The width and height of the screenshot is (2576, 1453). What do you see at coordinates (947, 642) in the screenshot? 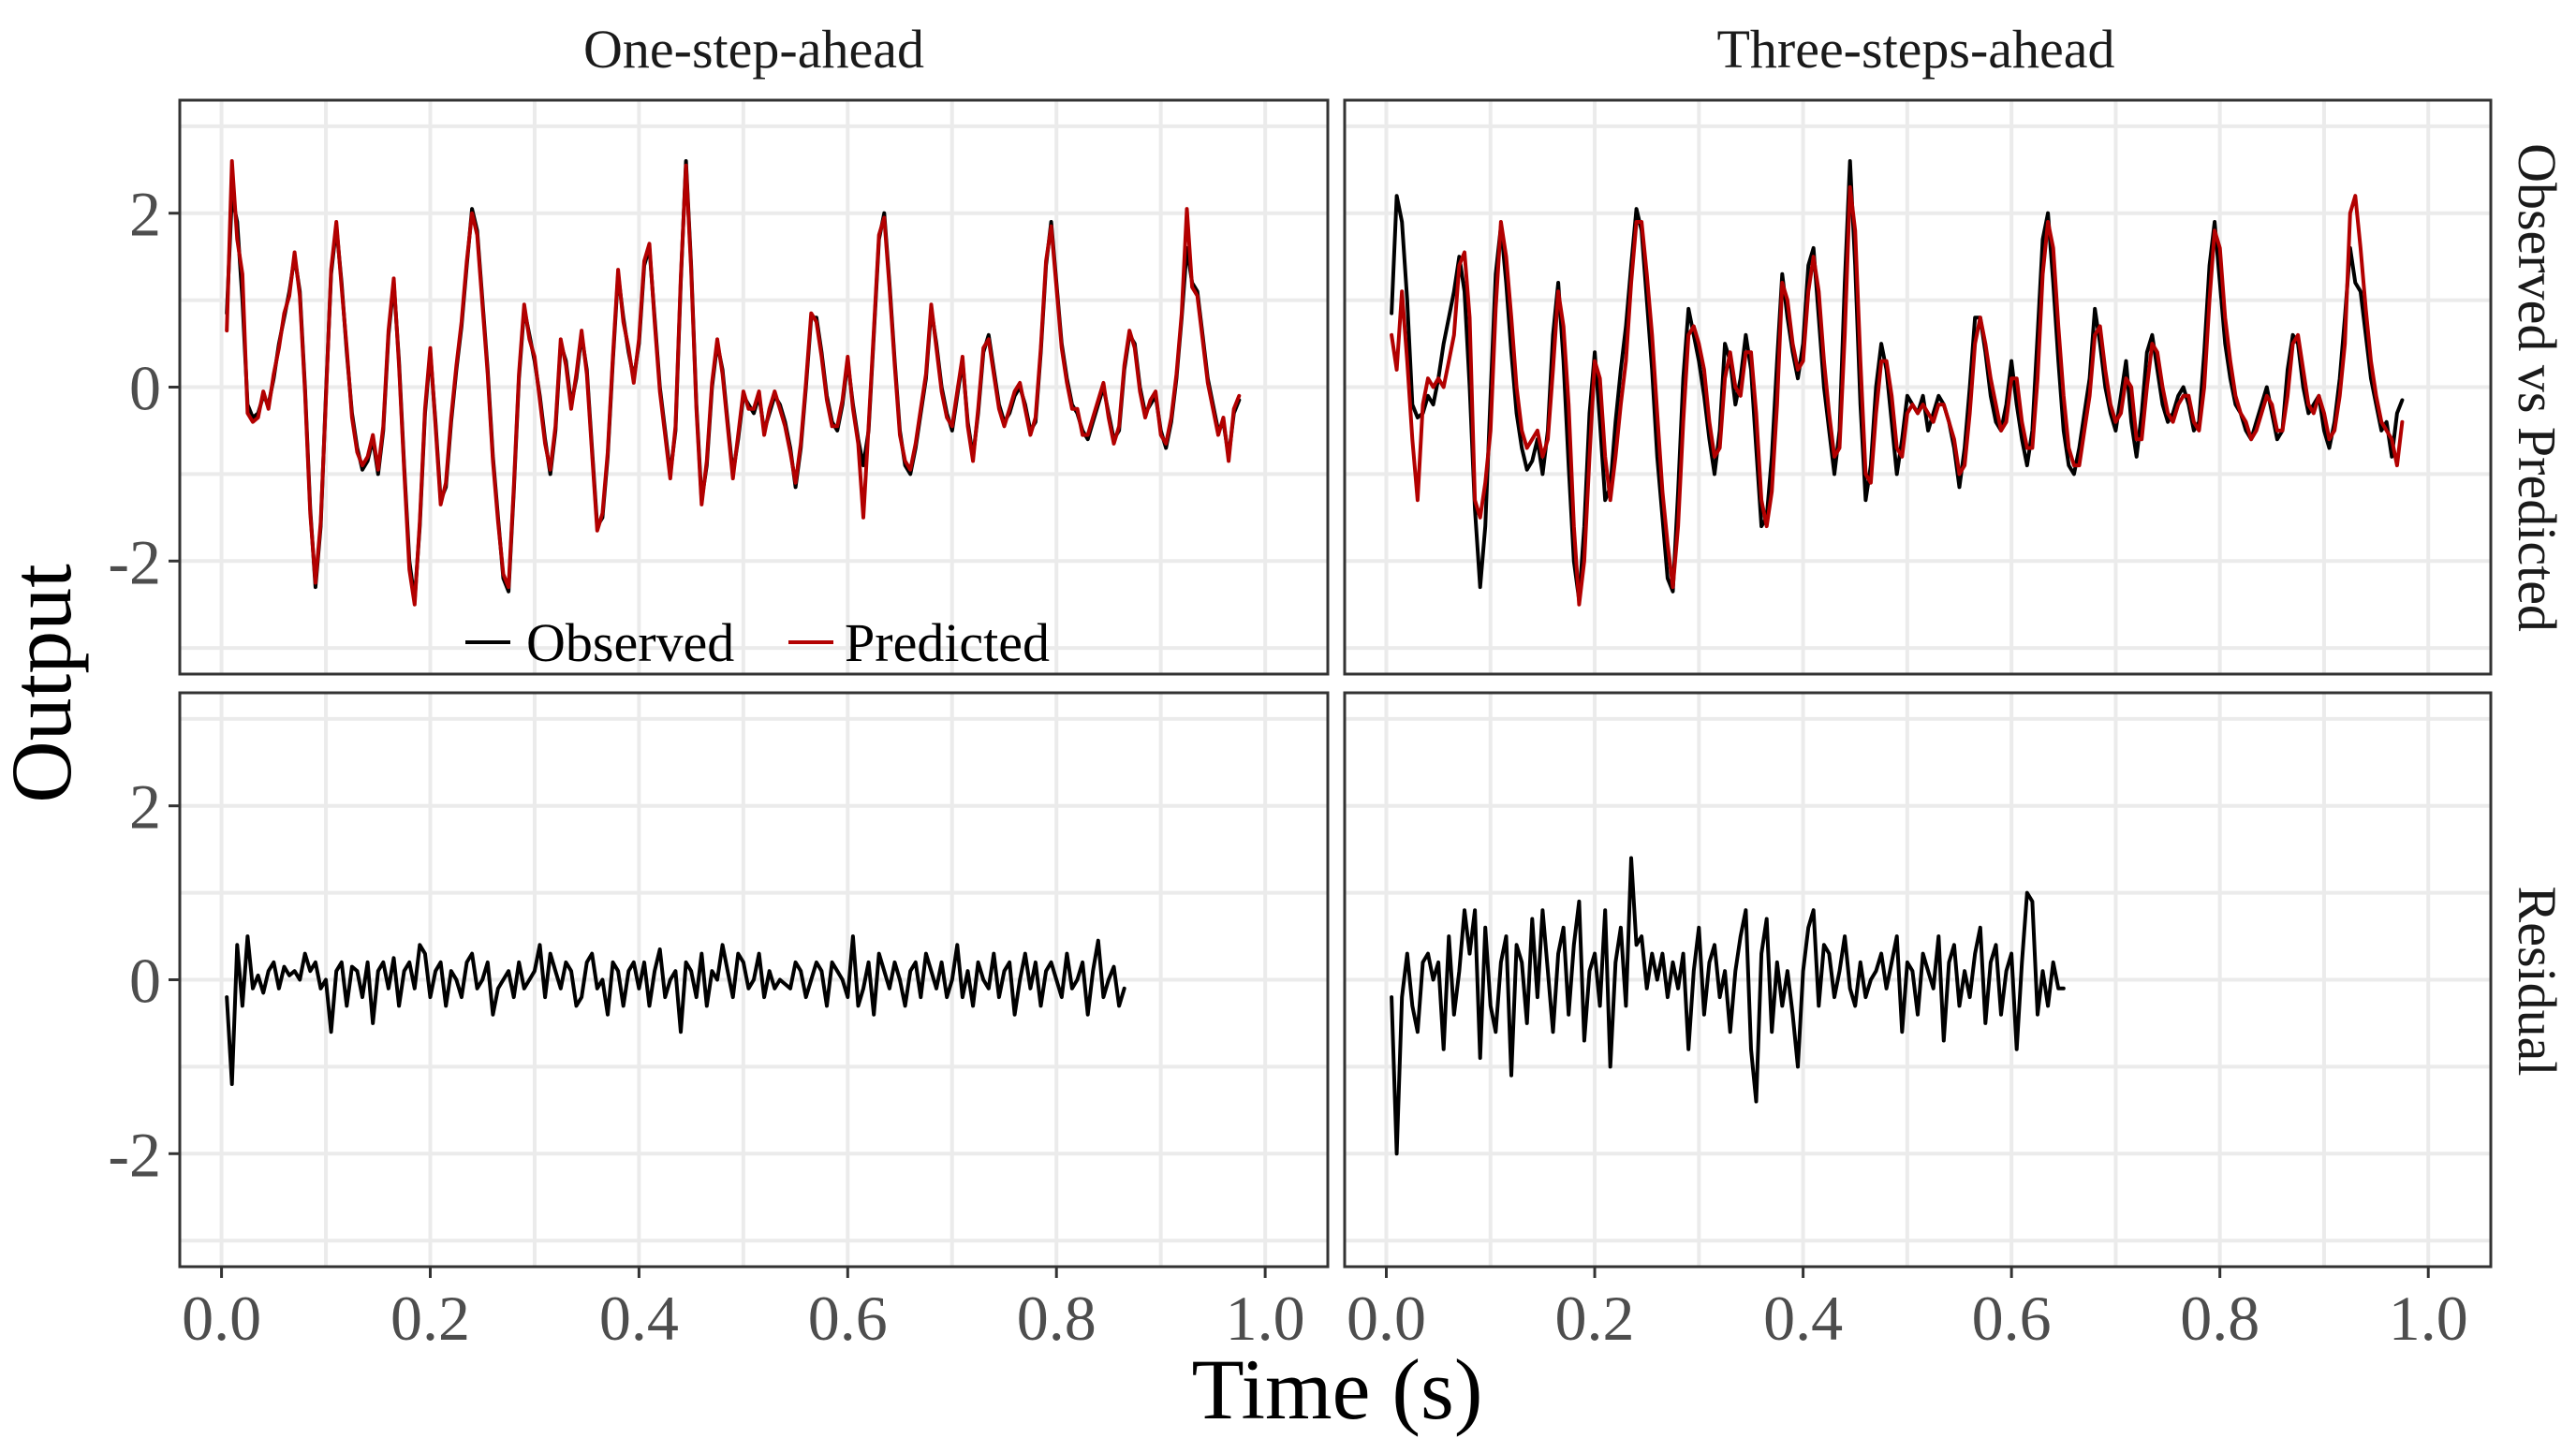
I see `legend-label-predicted: Predicted` at bounding box center [947, 642].